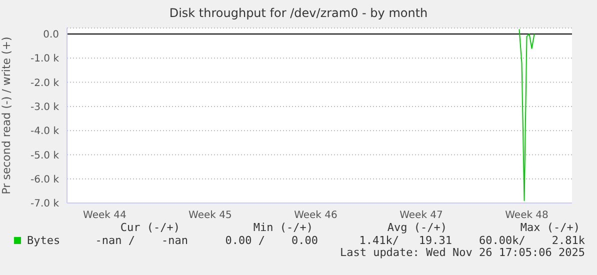 The width and height of the screenshot is (597, 275). What do you see at coordinates (271, 240) in the screenshot?
I see `text: 0.00 / 0.00` at bounding box center [271, 240].